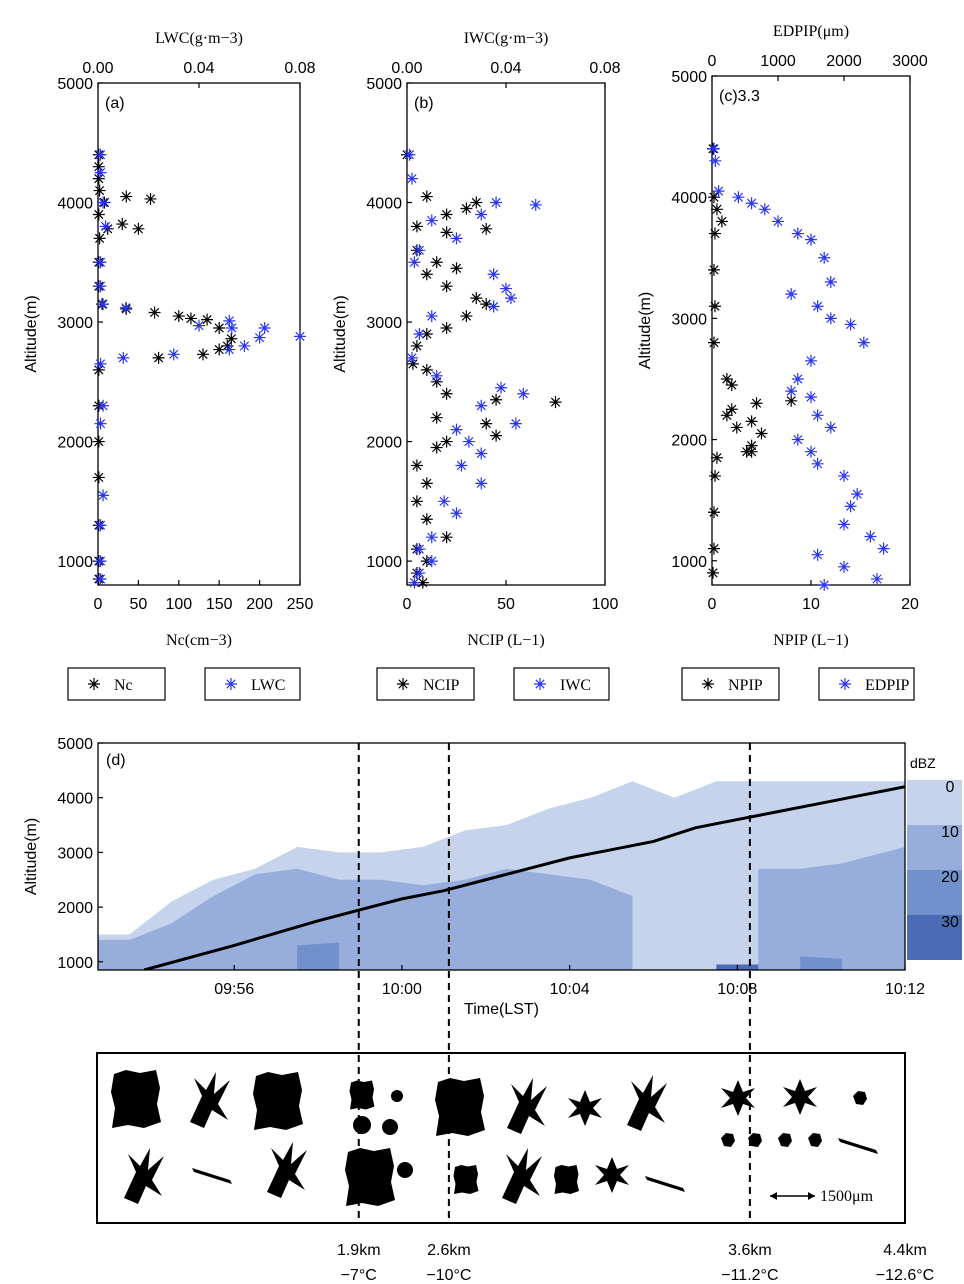  I want to click on x-axis-label: Time(LST), so click(501, 1009).